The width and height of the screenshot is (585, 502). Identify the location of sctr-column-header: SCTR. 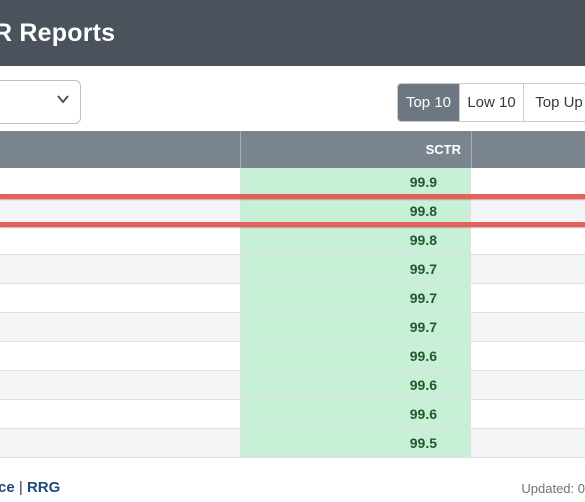
(443, 149).